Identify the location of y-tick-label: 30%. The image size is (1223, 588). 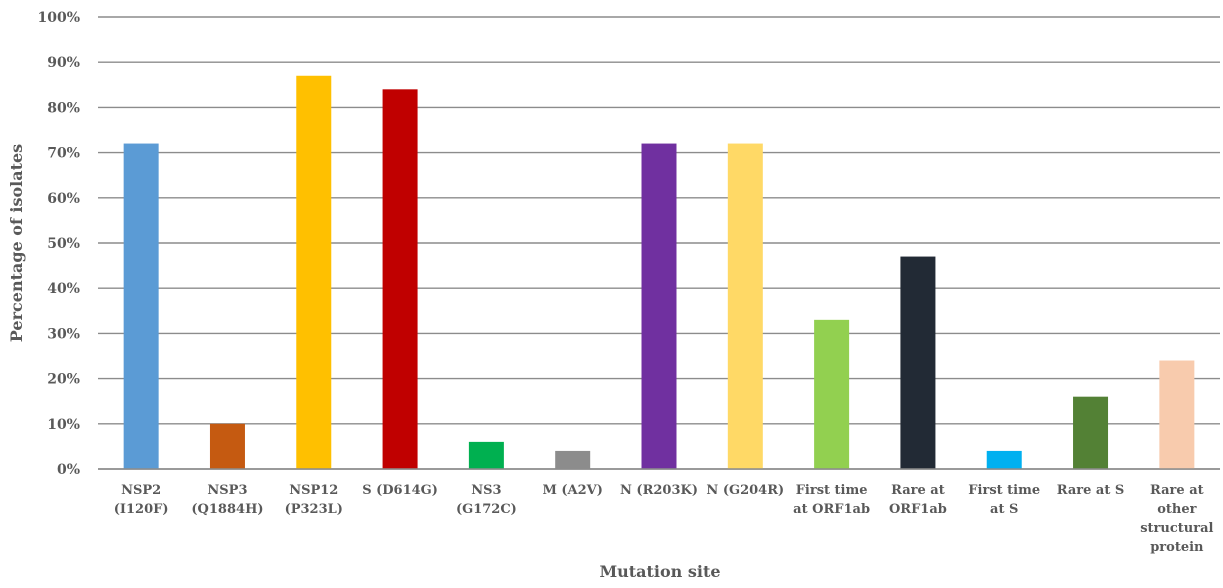
(63, 334).